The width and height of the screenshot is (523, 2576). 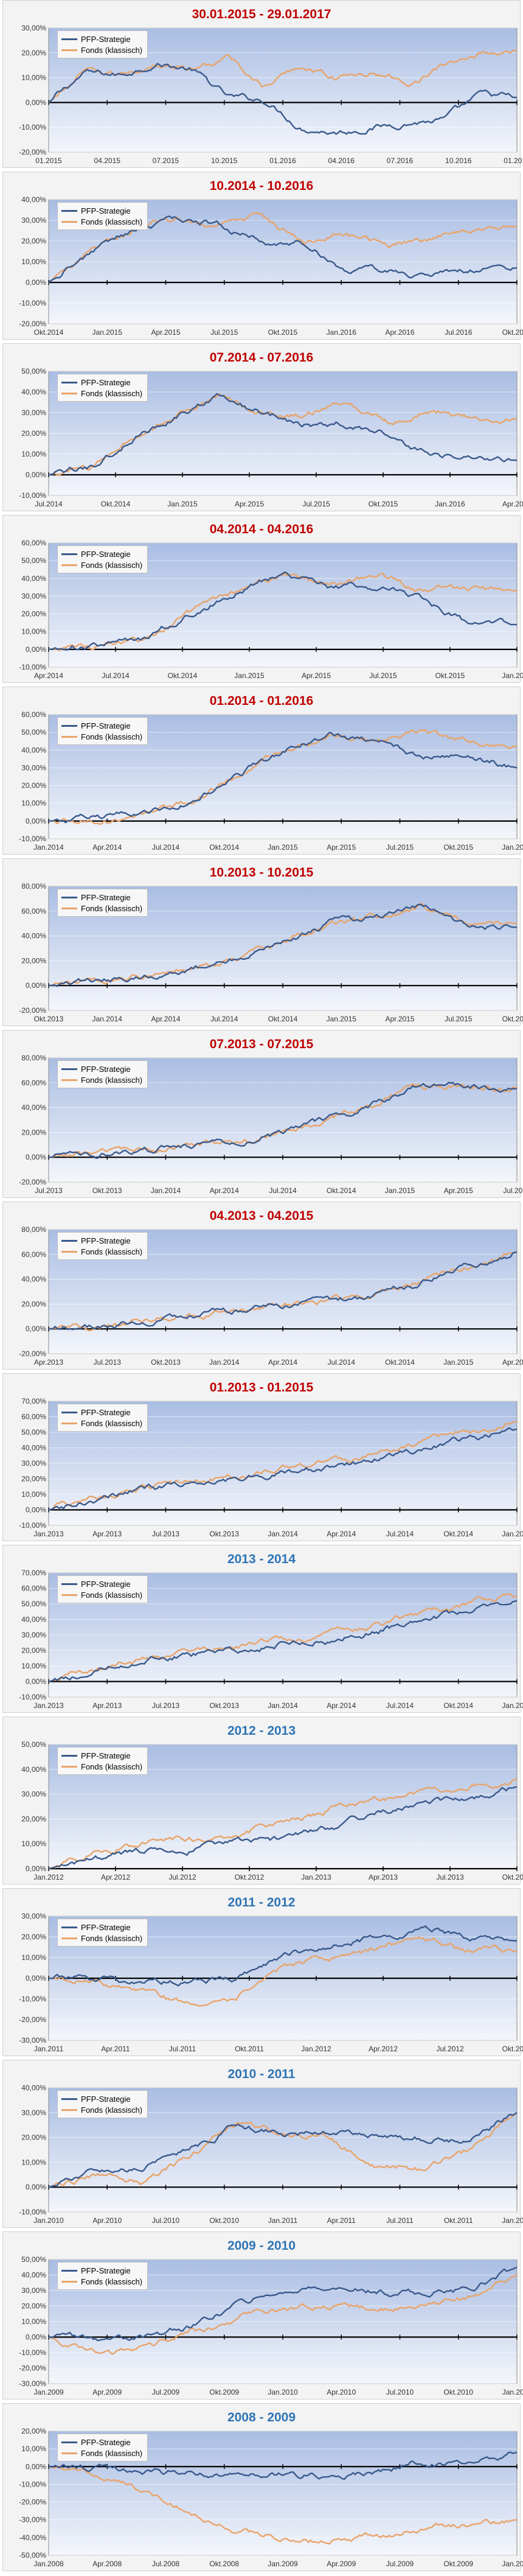 I want to click on x-tick-label: 10.2015, so click(x=224, y=161).